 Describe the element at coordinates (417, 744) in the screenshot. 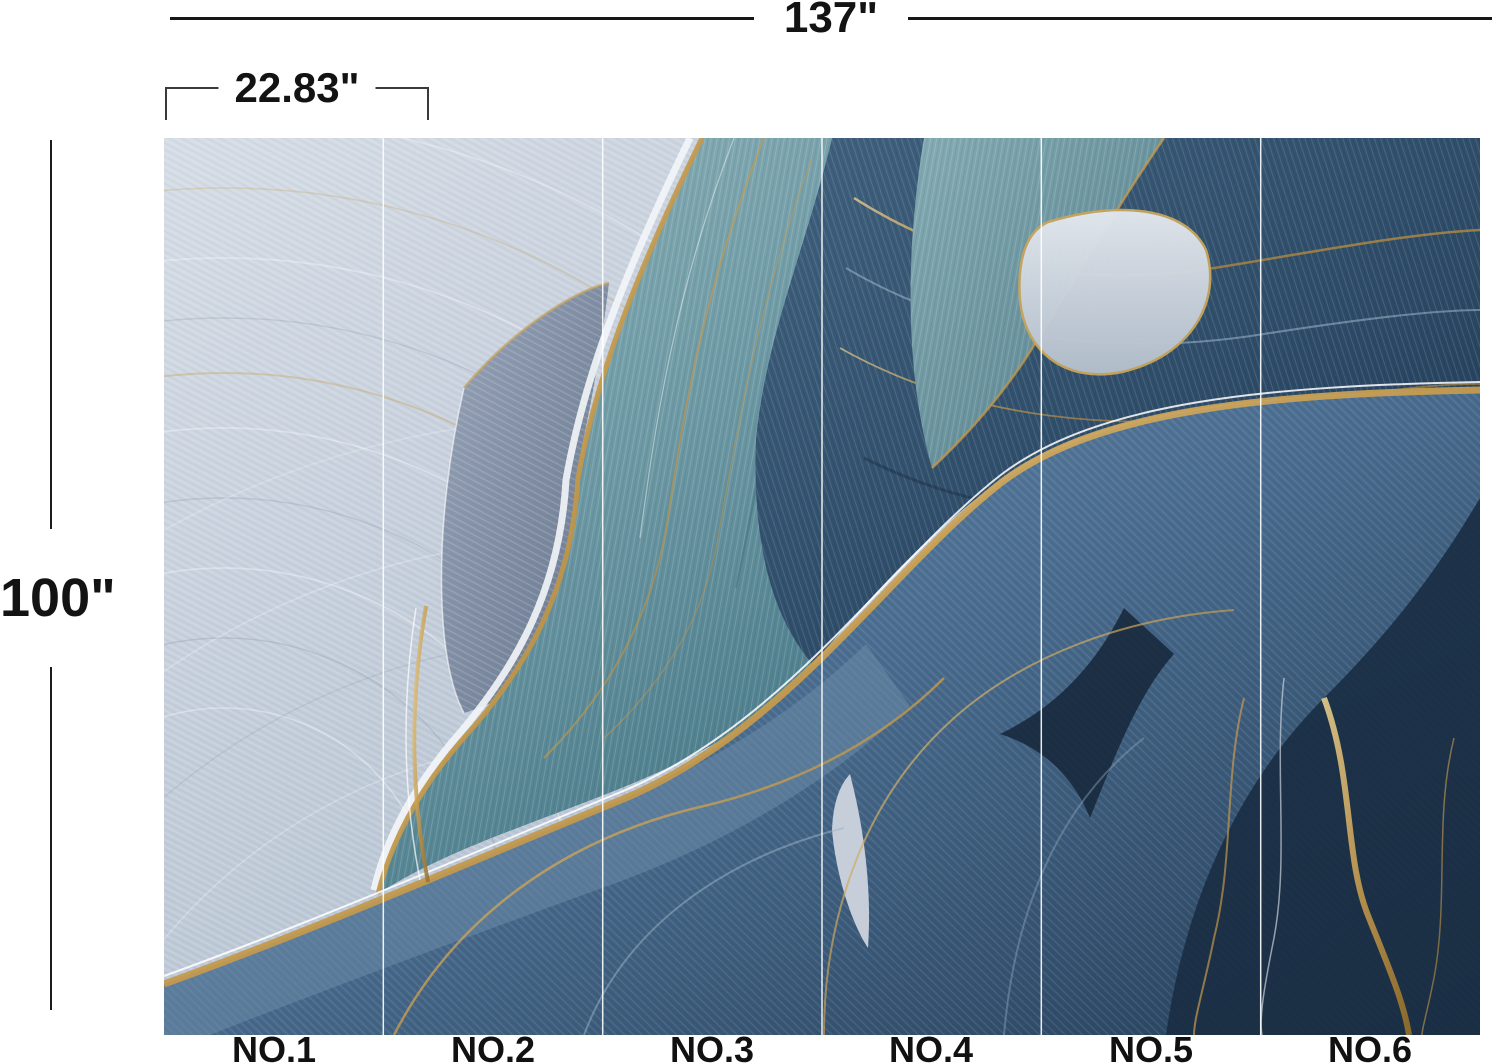

I see `gold-vein-center` at that location.